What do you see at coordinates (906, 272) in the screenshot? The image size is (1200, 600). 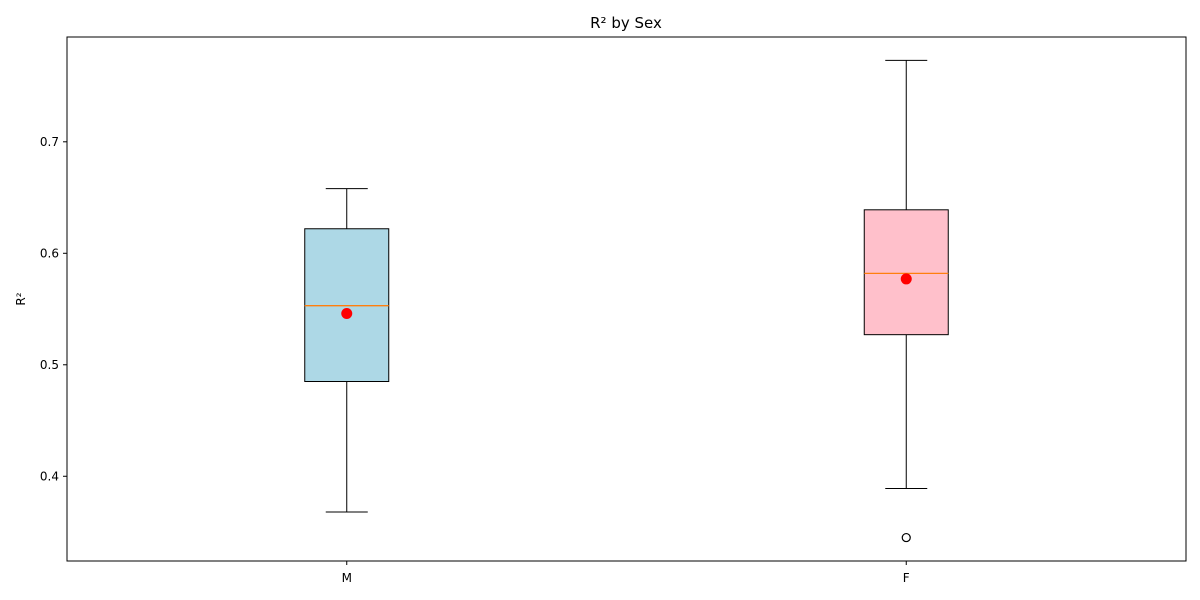 I see `box-f` at bounding box center [906, 272].